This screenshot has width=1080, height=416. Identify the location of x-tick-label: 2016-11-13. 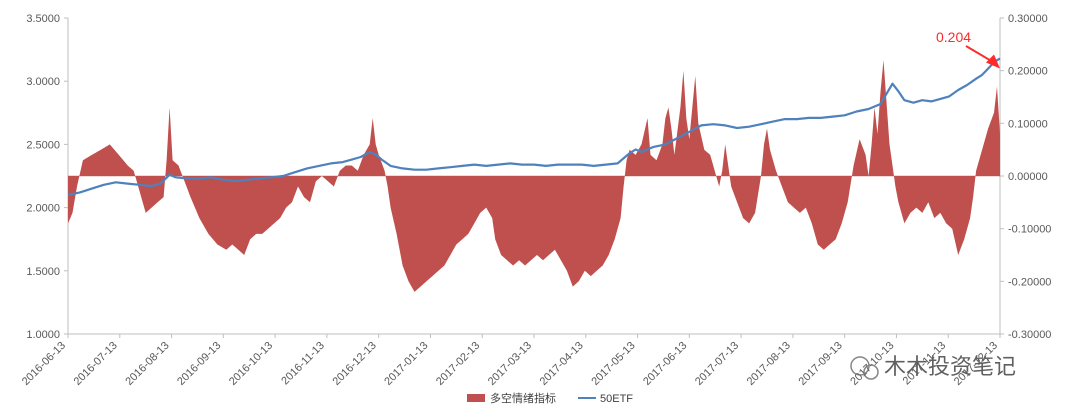
(303, 364).